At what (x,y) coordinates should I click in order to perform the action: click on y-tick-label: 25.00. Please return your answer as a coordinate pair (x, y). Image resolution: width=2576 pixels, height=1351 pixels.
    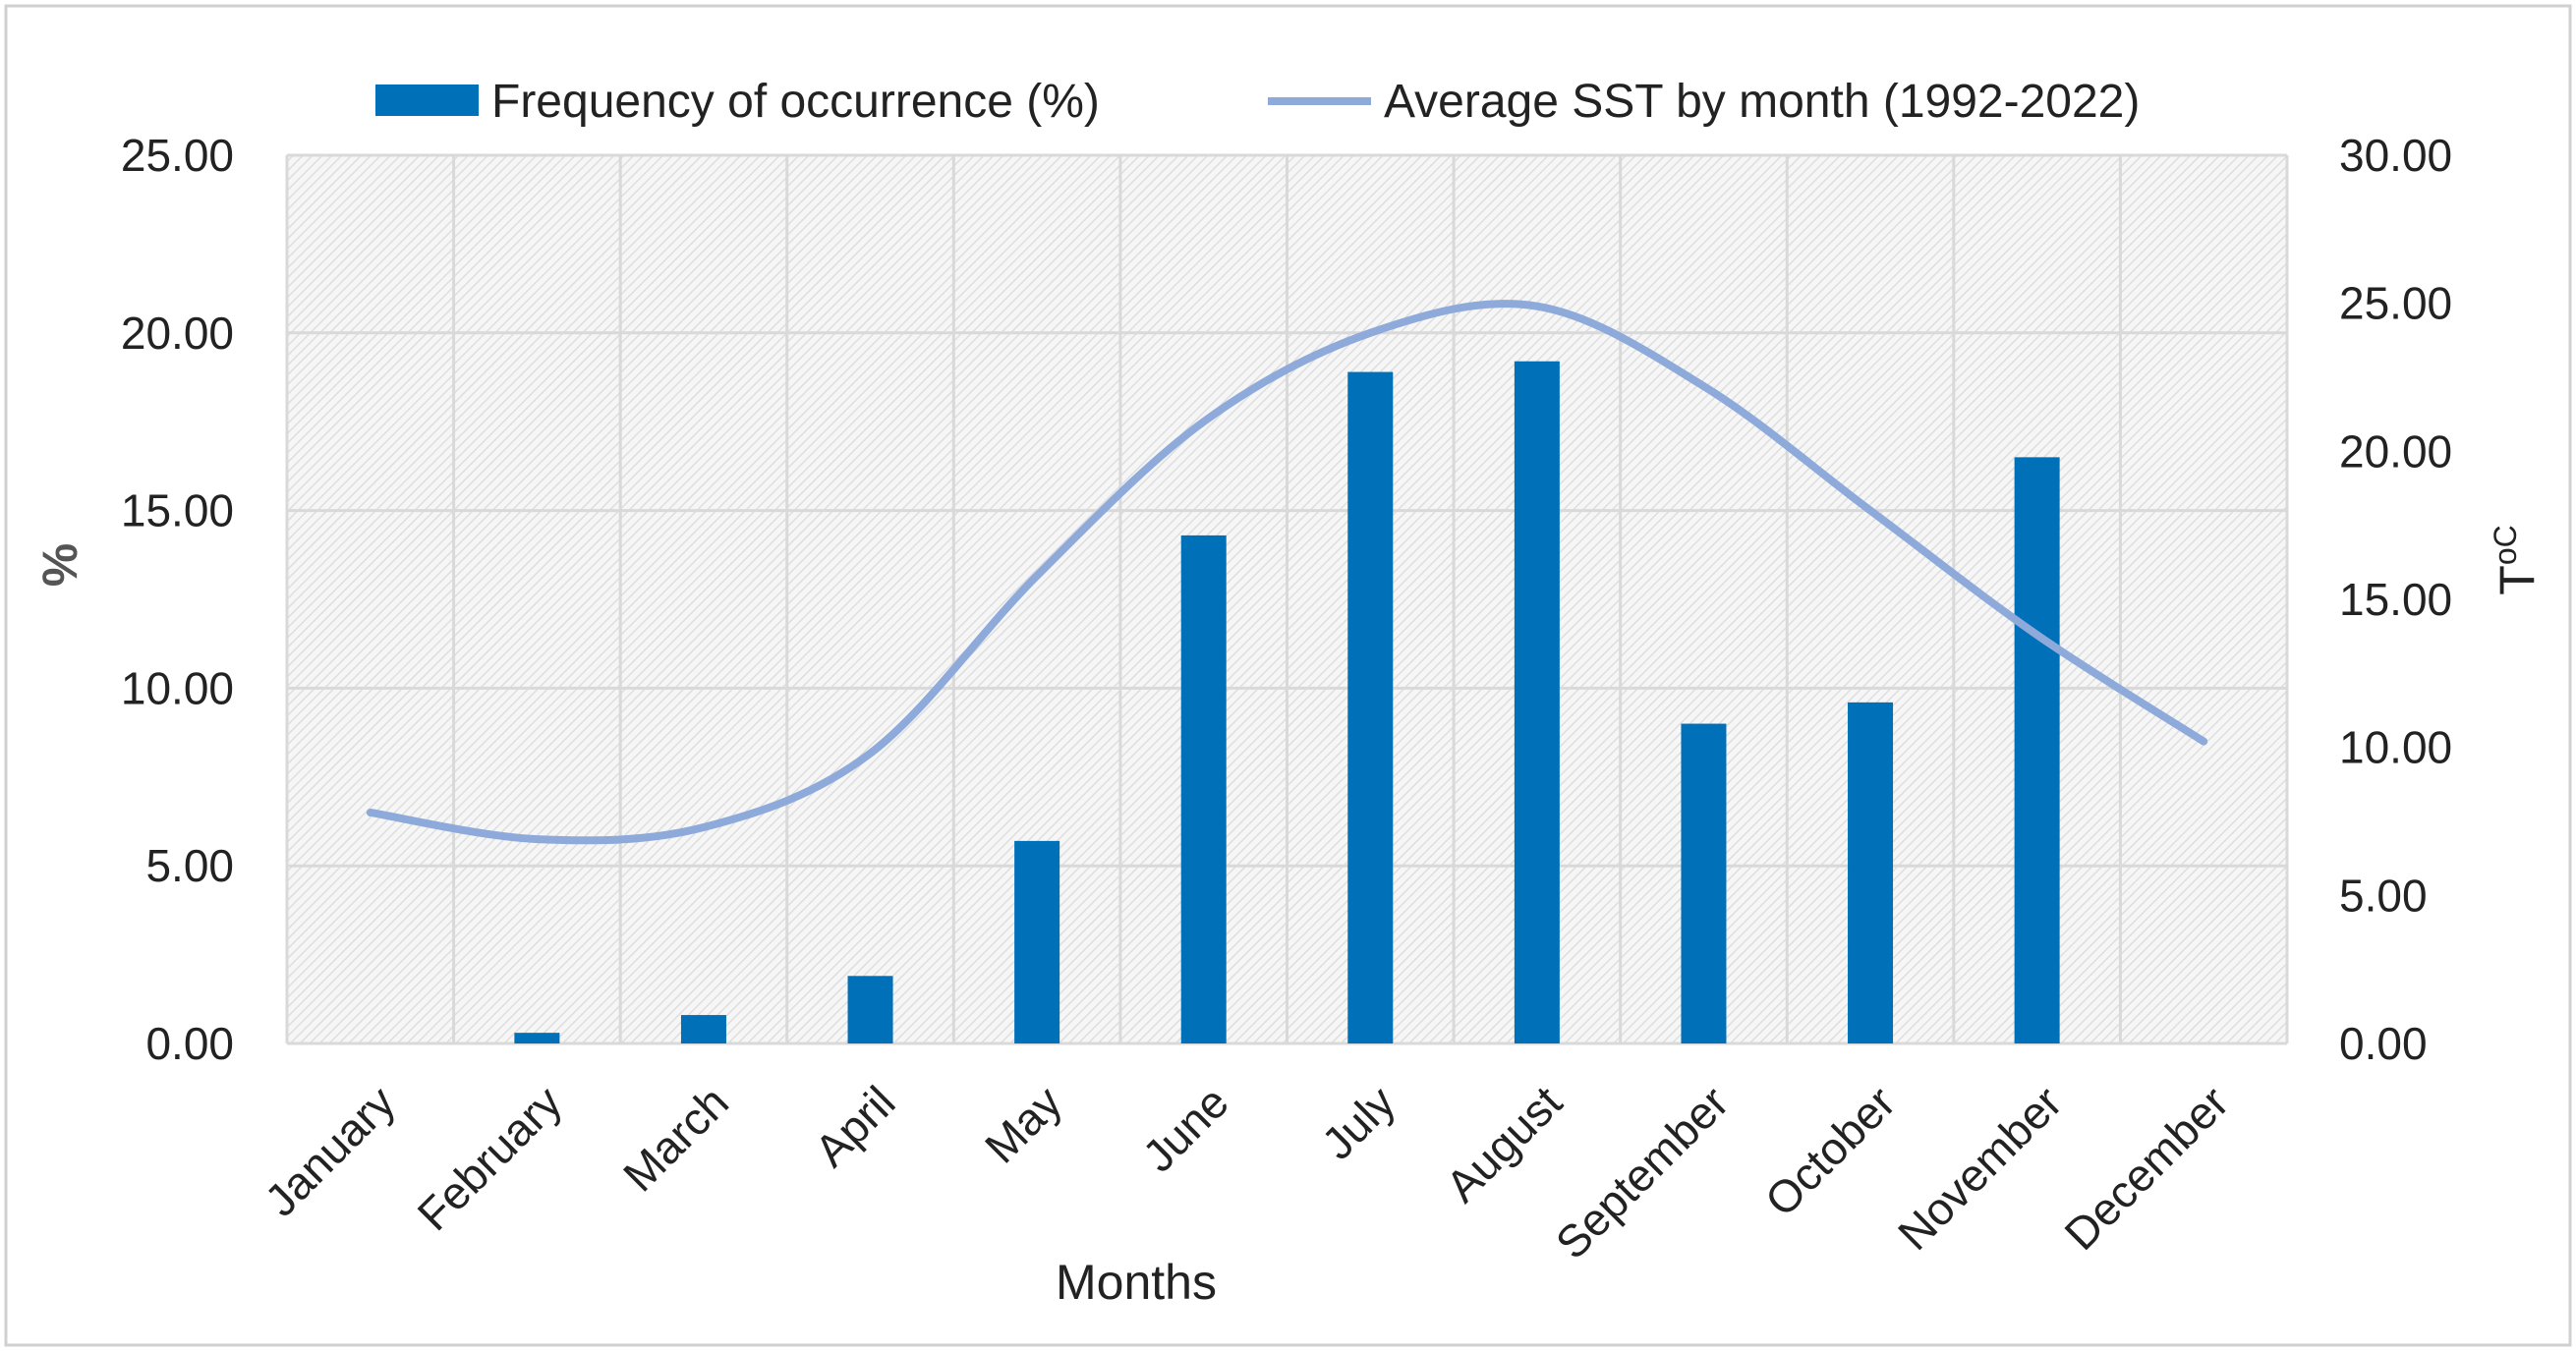
    Looking at the image, I should click on (178, 155).